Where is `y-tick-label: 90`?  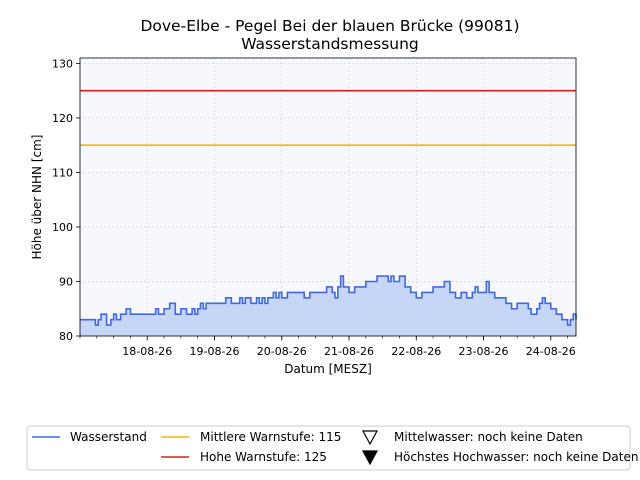 y-tick-label: 90 is located at coordinates (66, 281).